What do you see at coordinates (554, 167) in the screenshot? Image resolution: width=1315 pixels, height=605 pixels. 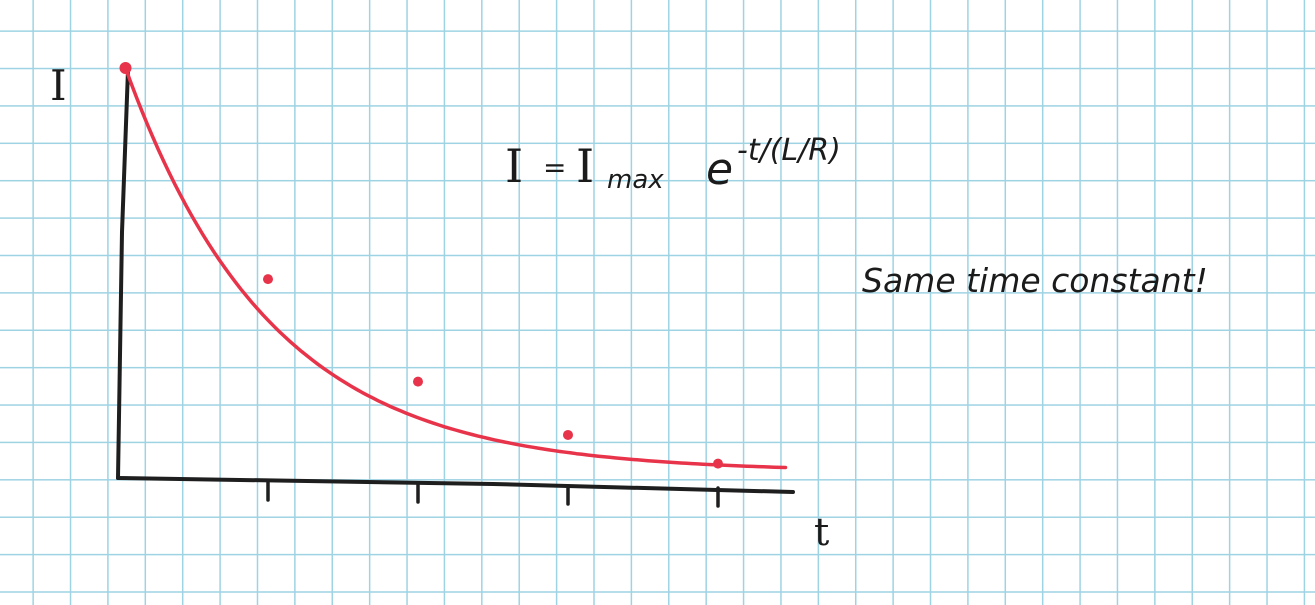 I see `equation-equals: =` at bounding box center [554, 167].